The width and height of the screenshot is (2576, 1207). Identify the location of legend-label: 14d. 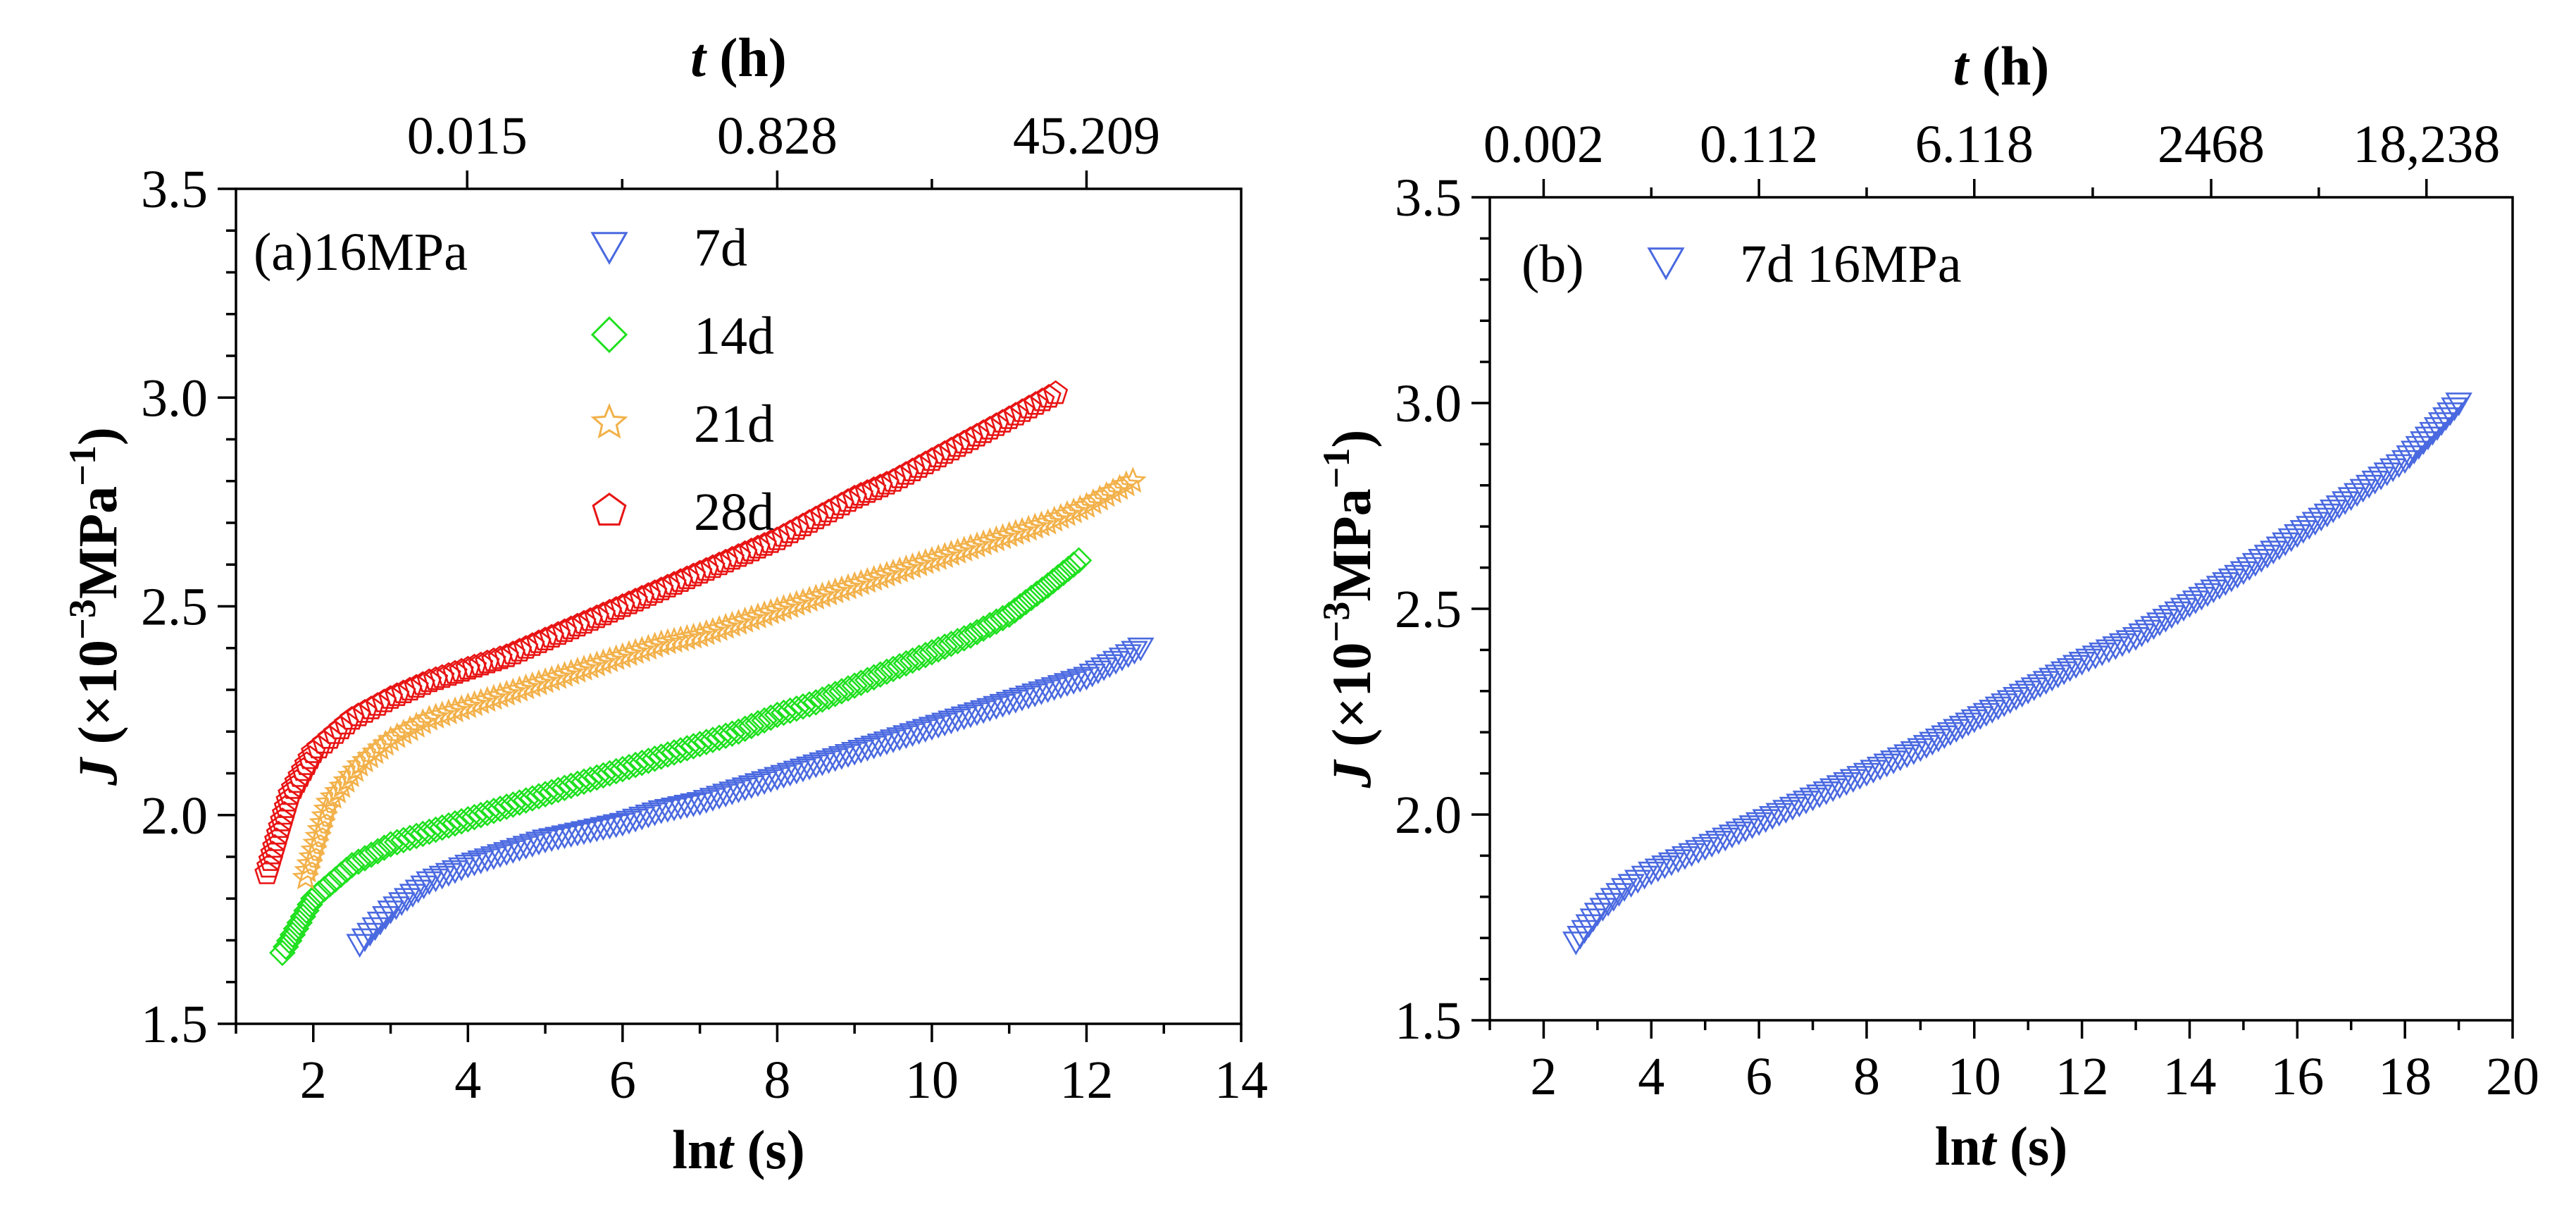
(734, 336).